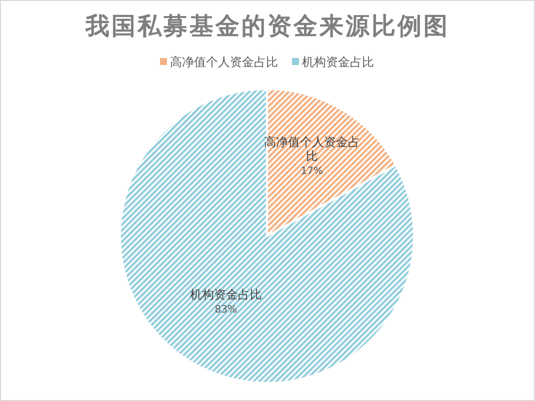 This screenshot has height=401, width=535. What do you see at coordinates (225, 310) in the screenshot?
I see `data-label: 83%` at bounding box center [225, 310].